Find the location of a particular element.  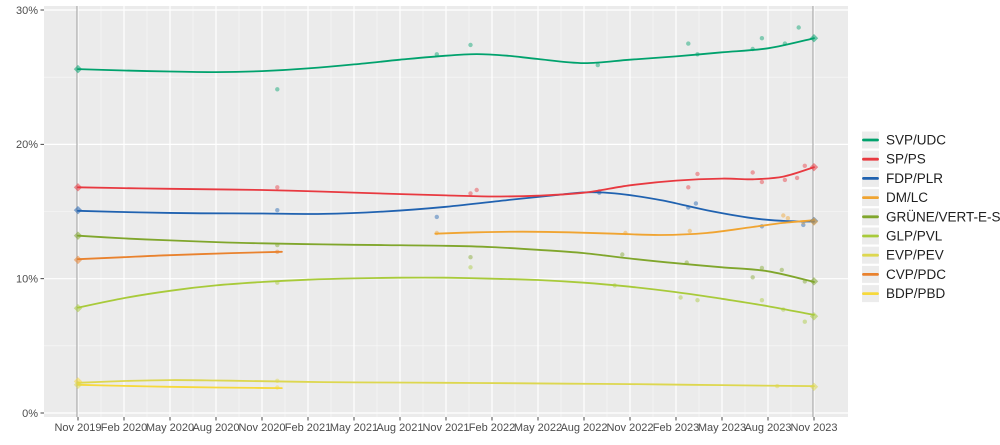

legend-item-svp-udc: SVP/UDC is located at coordinates (904, 140).